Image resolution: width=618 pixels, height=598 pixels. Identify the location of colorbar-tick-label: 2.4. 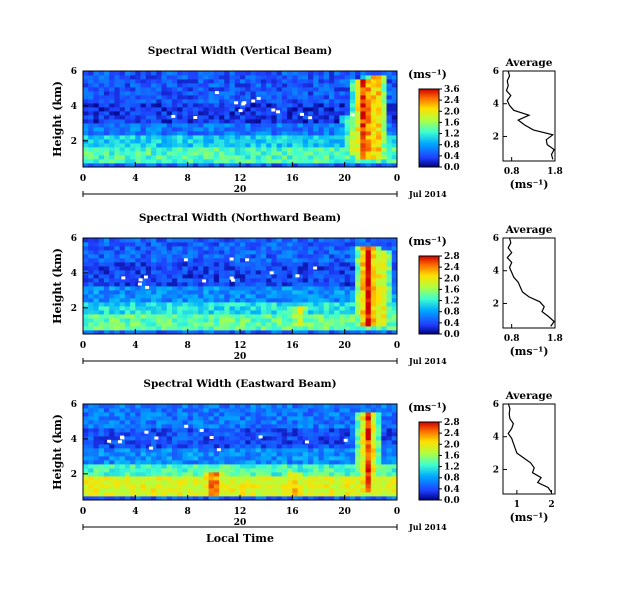
(452, 434).